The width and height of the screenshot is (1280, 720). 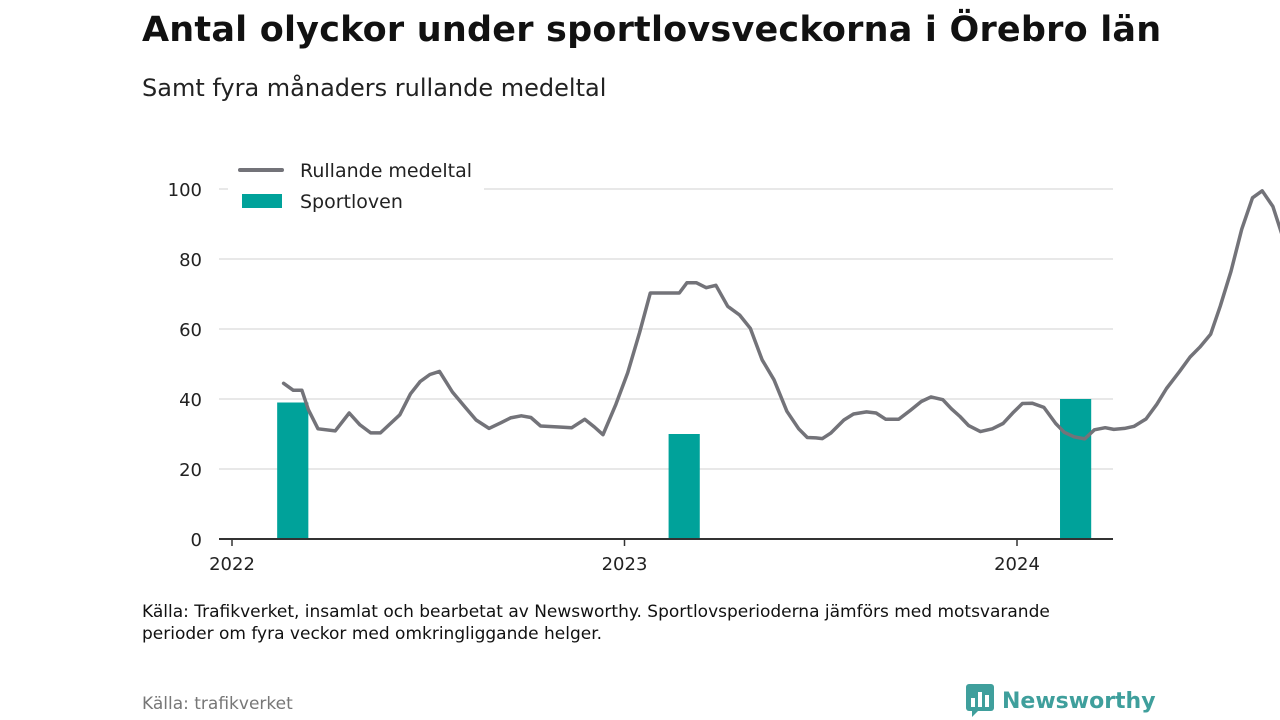 What do you see at coordinates (190, 260) in the screenshot?
I see `y-tick-label: 80` at bounding box center [190, 260].